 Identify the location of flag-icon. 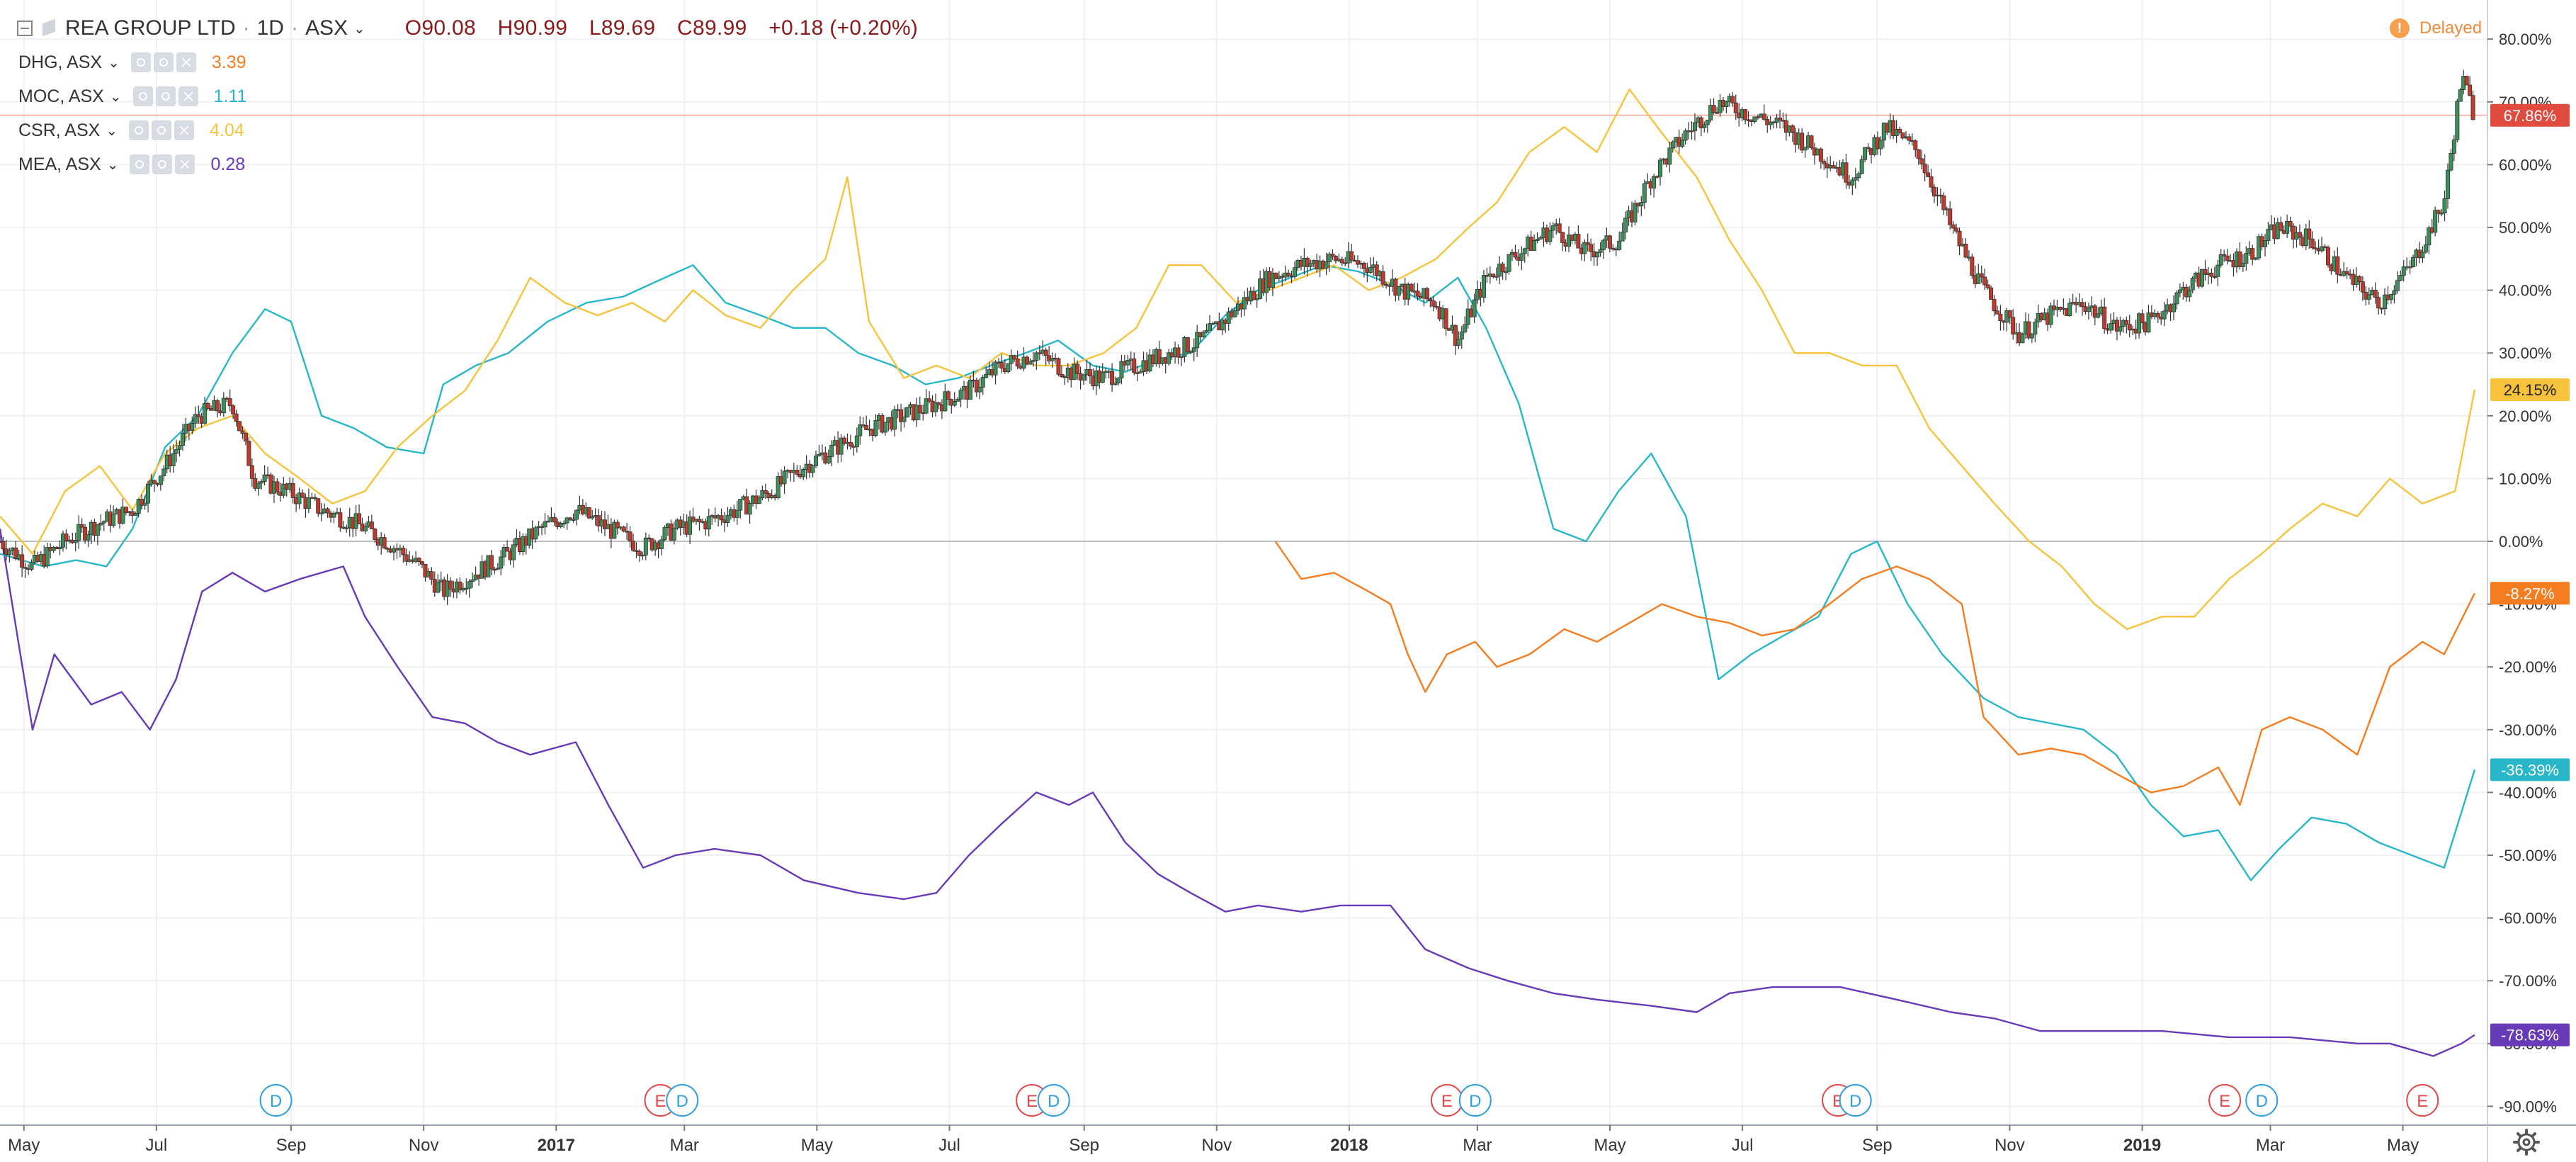
(50, 28).